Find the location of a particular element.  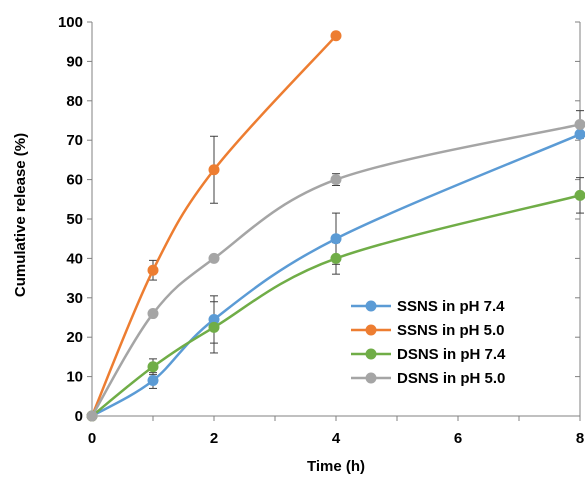

y-tick-label: 90 is located at coordinates (74, 61).